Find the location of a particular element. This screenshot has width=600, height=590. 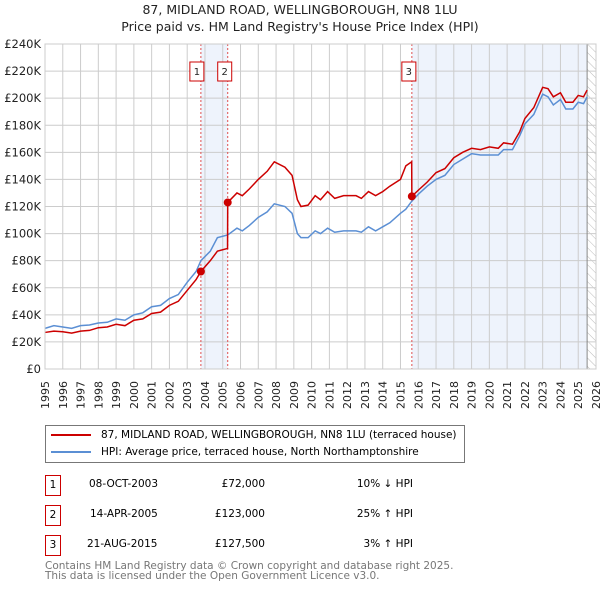

x-tick-label: 2002 is located at coordinates (169, 395).